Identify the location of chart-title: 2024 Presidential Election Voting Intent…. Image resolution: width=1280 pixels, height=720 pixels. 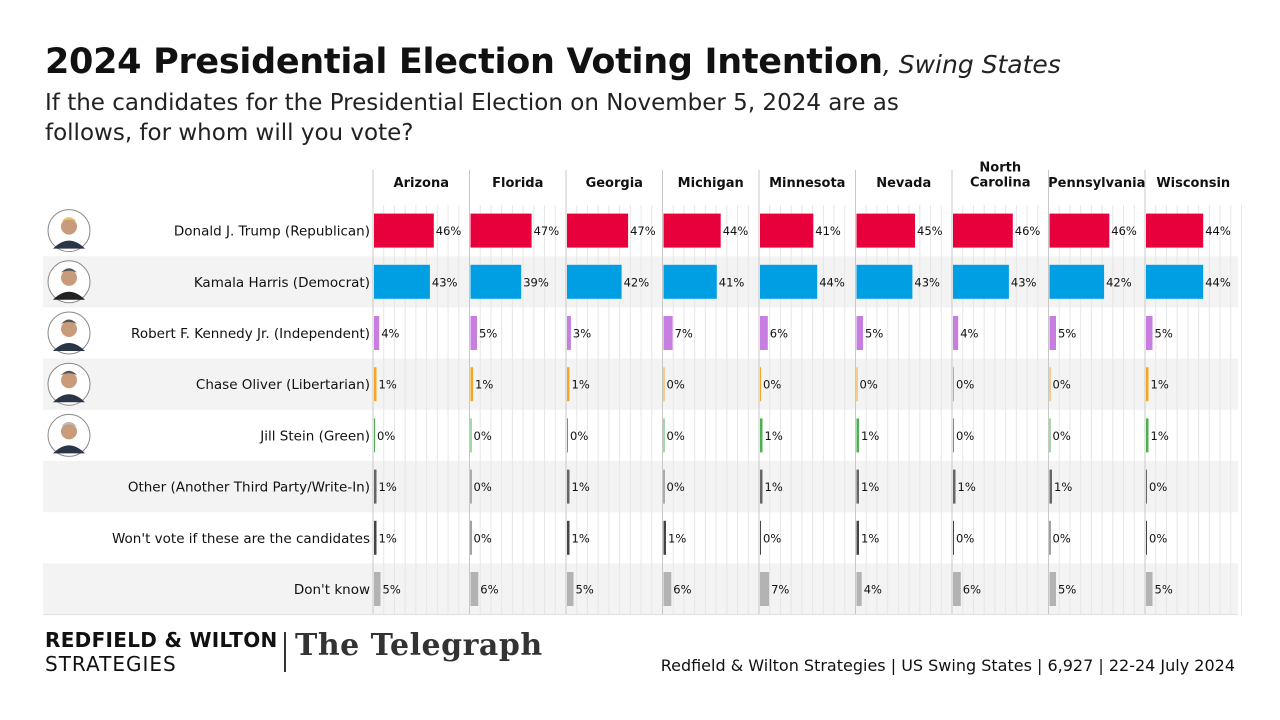
(464, 62).